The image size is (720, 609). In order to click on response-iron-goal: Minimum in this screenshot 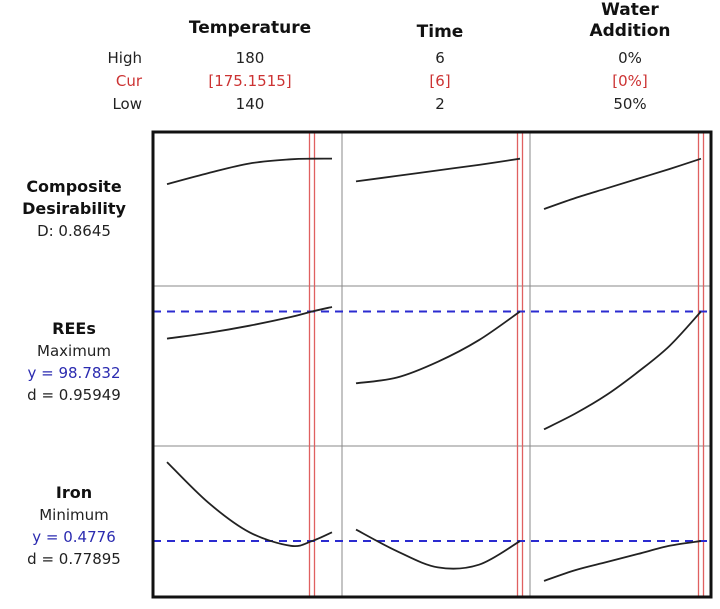, I will do `click(74, 515)`.